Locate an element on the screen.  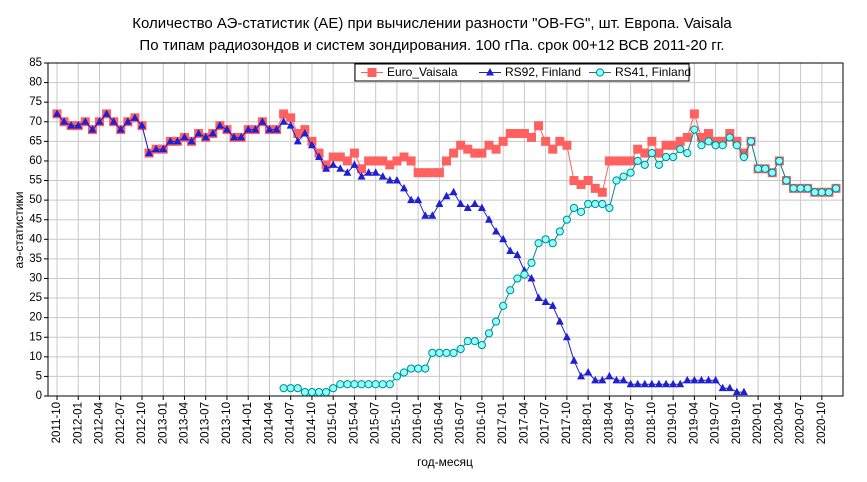
x-tick-label: 2011-10 is located at coordinates (57, 422).